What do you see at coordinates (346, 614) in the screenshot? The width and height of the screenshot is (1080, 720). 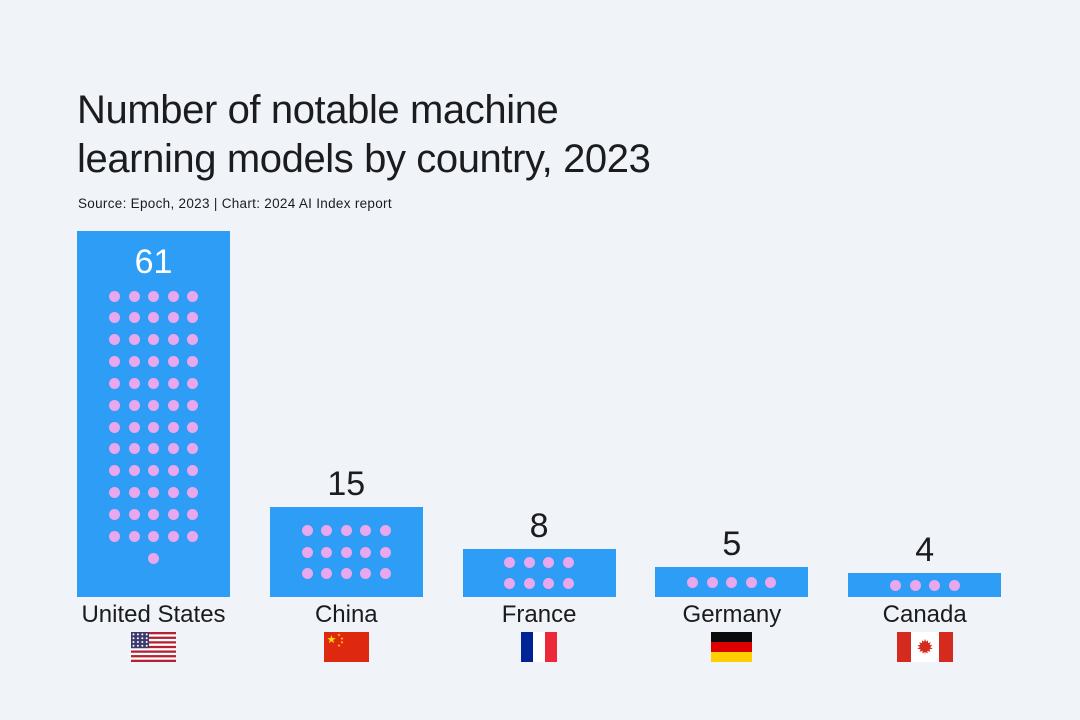 I see `china-label: China` at bounding box center [346, 614].